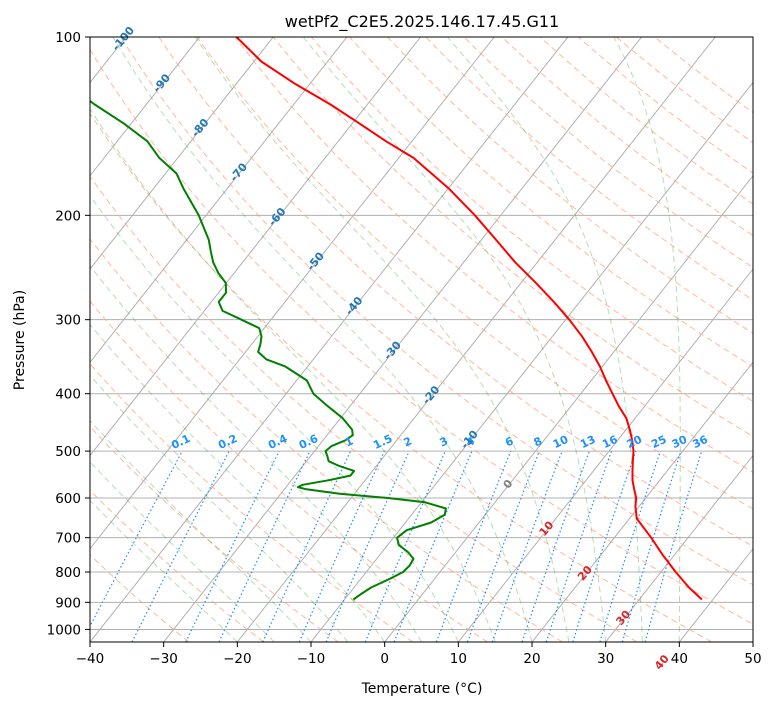 The width and height of the screenshot is (775, 708). Describe the element at coordinates (163, 659) in the screenshot. I see `x-tick-label: −30` at that location.